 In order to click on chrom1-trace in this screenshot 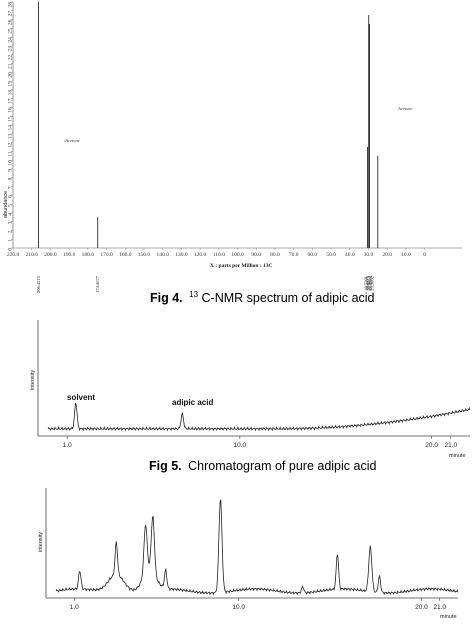, I will do `click(259, 417)`.